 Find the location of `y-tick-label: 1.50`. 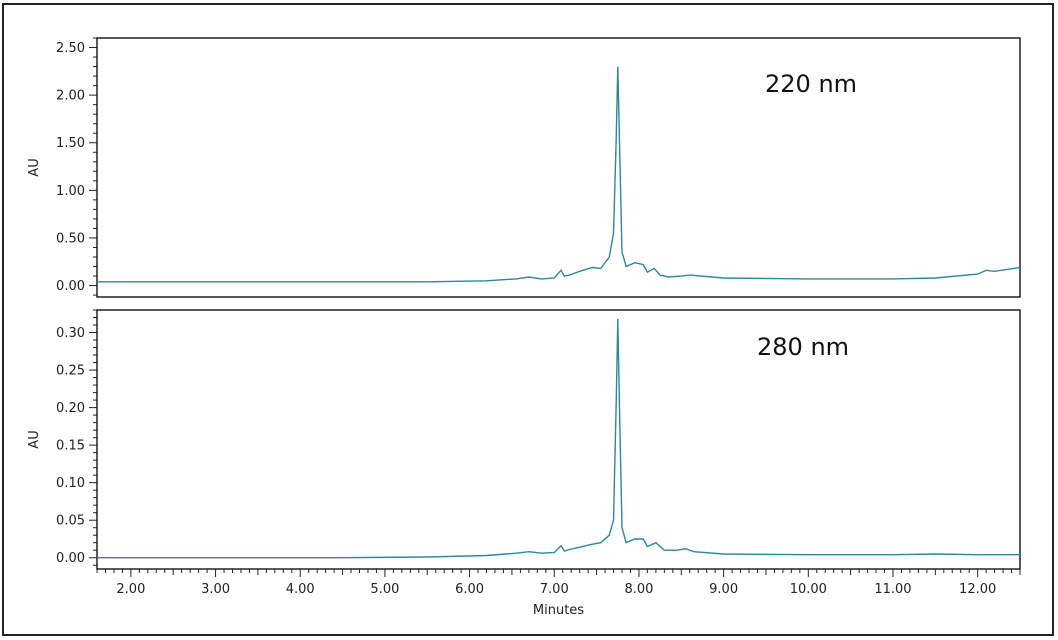

y-tick-label: 1.50 is located at coordinates (70, 143).